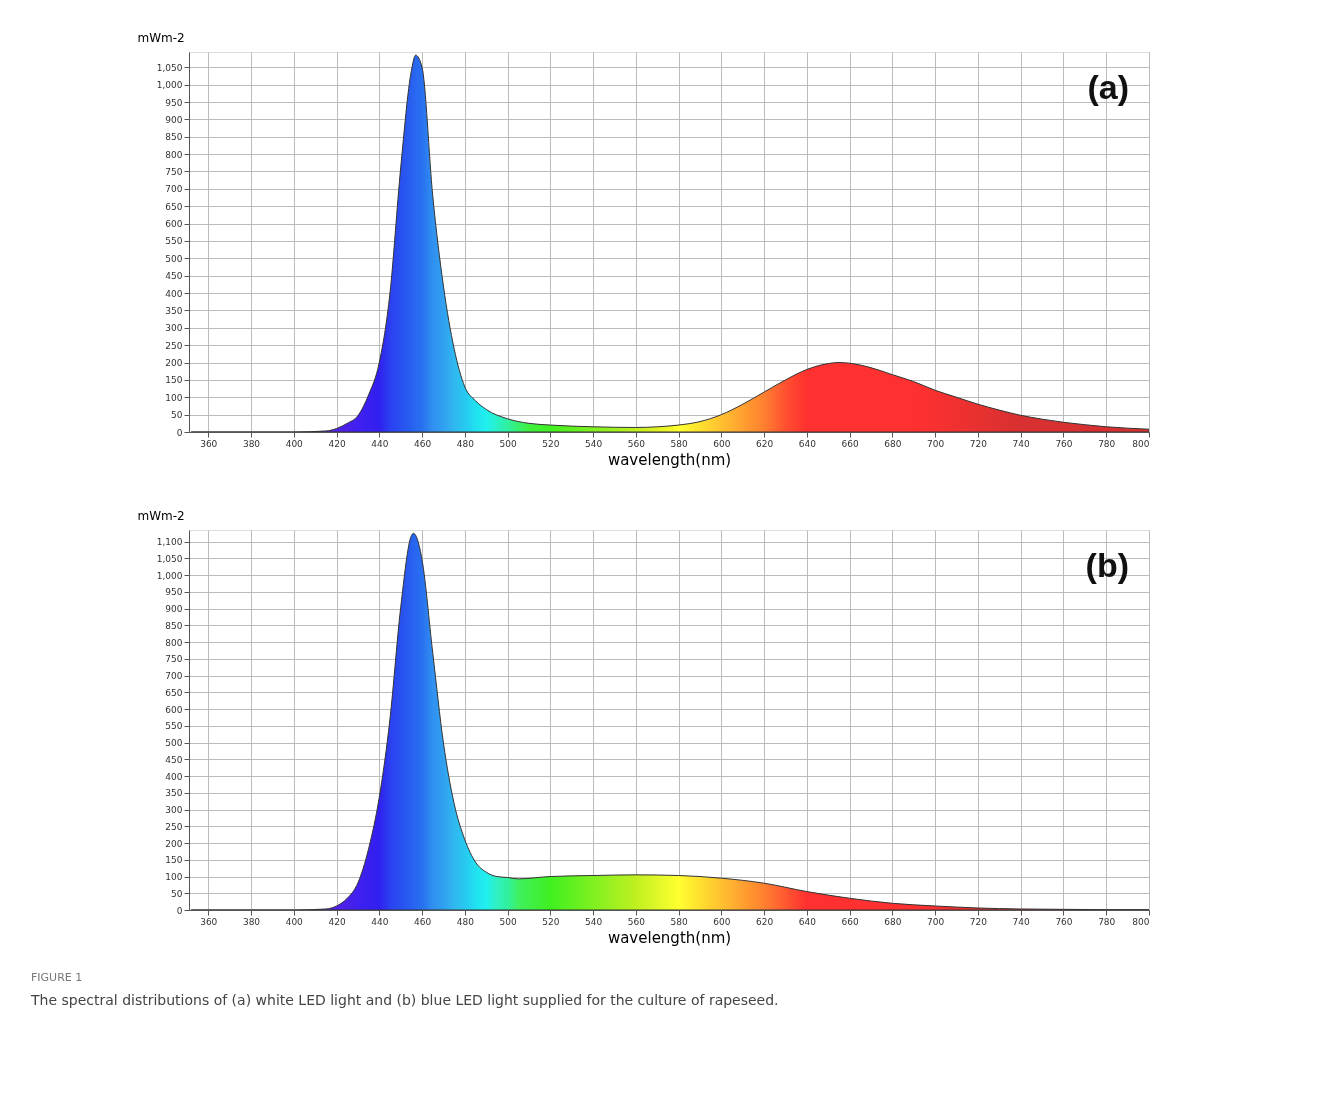 This screenshot has height=1116, width=1325. What do you see at coordinates (57, 977) in the screenshot?
I see `caption: FIGURE 1` at bounding box center [57, 977].